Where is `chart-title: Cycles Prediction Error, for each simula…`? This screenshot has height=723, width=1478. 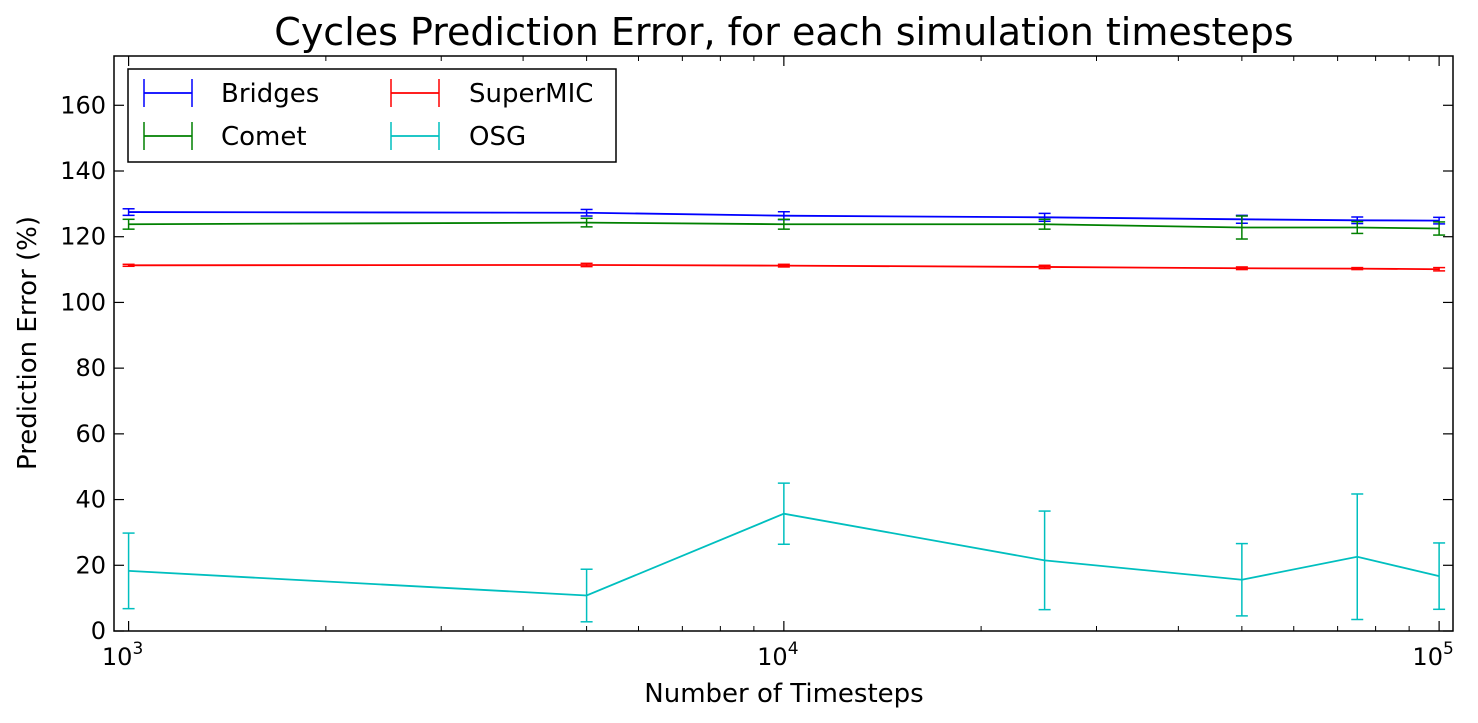
chart-title: Cycles Prediction Error, for each simula… is located at coordinates (783, 32).